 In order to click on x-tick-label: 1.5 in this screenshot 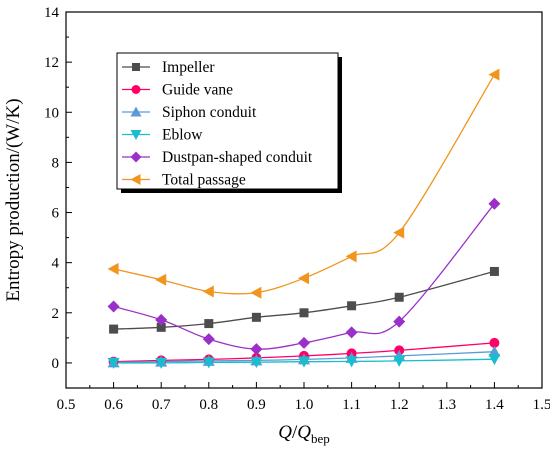, I will do `click(541, 405)`.